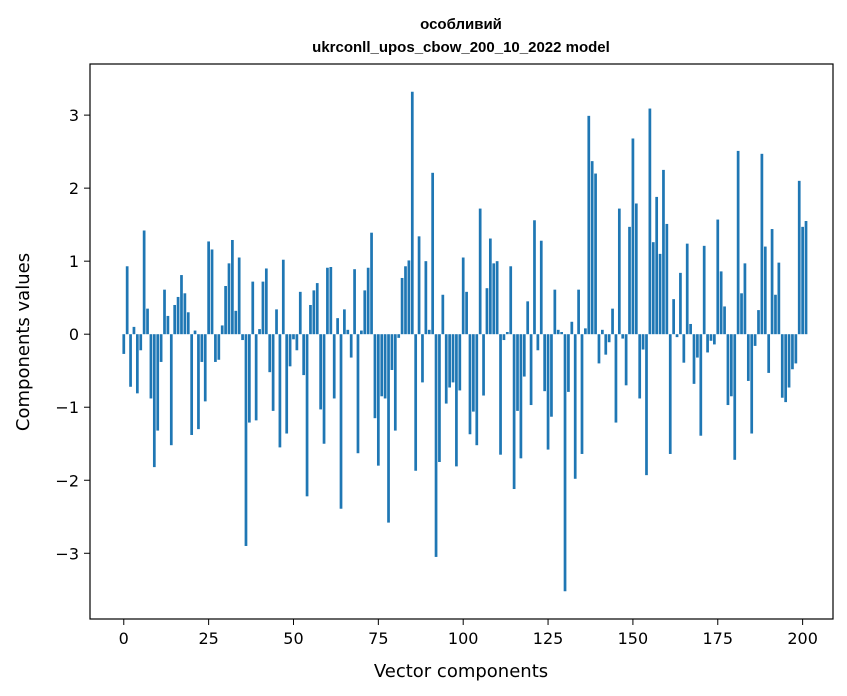 This screenshot has height=696, width=847. Describe the element at coordinates (548, 638) in the screenshot. I see `x-tick-label: 125` at that location.